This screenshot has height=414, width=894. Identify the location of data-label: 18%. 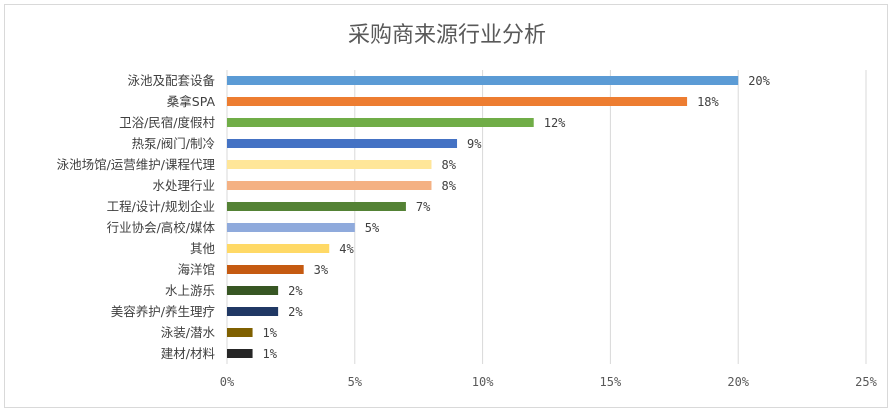
(708, 102).